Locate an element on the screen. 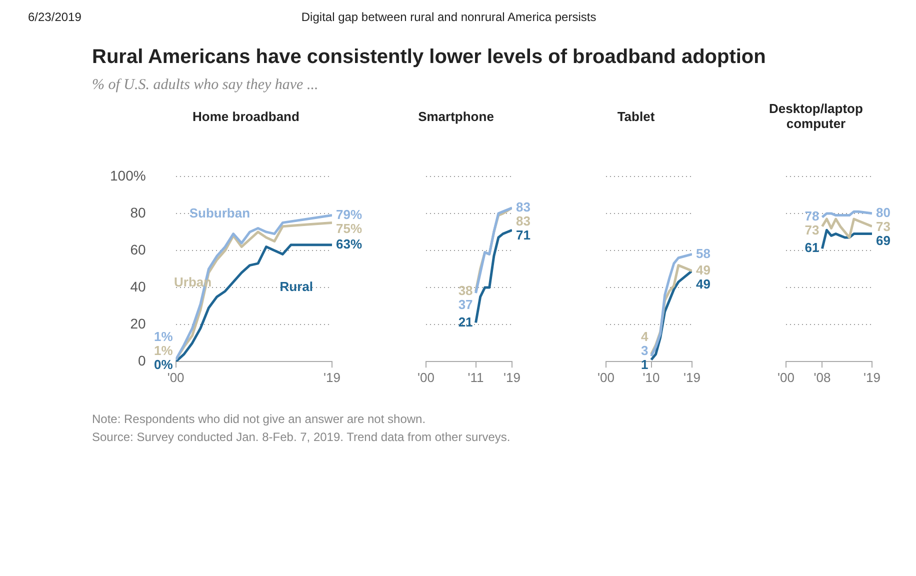 The width and height of the screenshot is (916, 576). y-tick-label: 100% is located at coordinates (128, 175).